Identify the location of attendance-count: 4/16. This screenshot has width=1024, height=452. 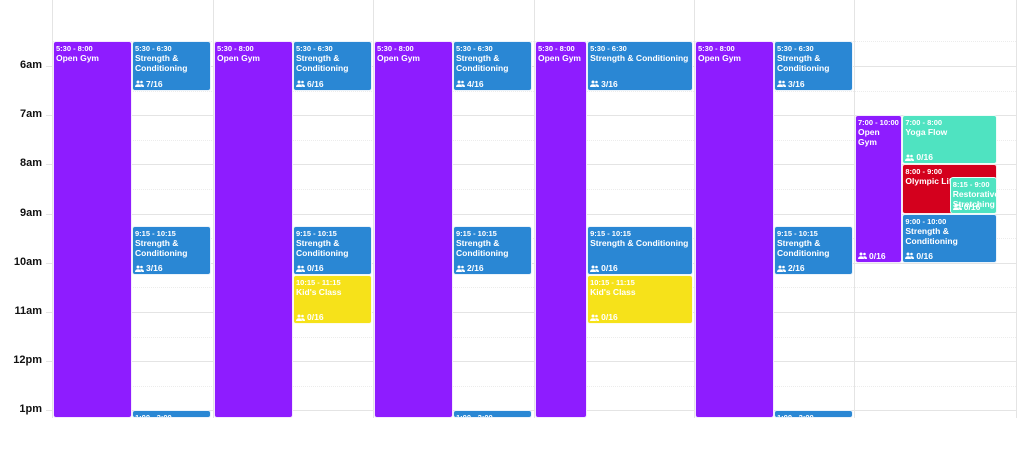
(470, 84).